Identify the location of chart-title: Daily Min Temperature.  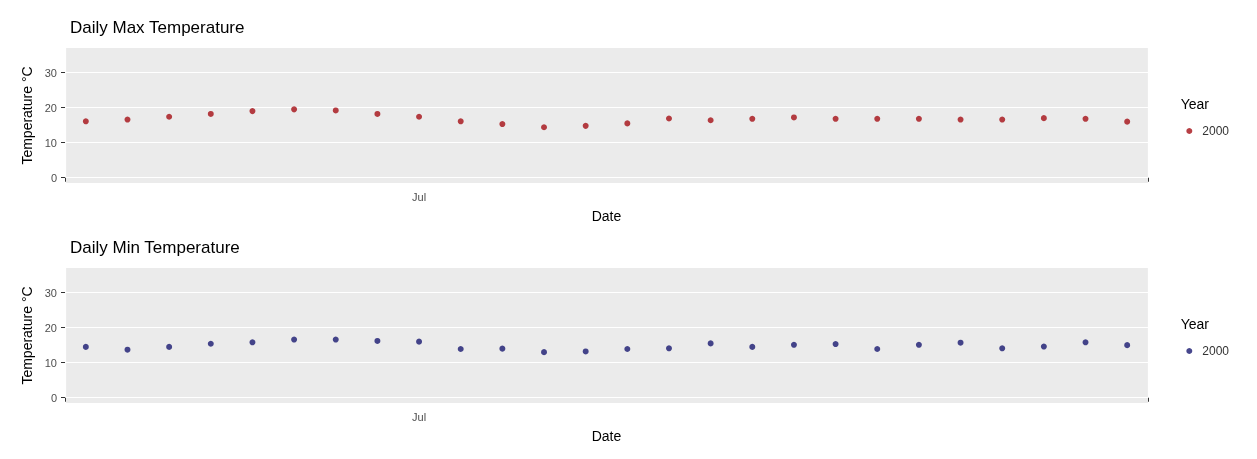
(155, 247).